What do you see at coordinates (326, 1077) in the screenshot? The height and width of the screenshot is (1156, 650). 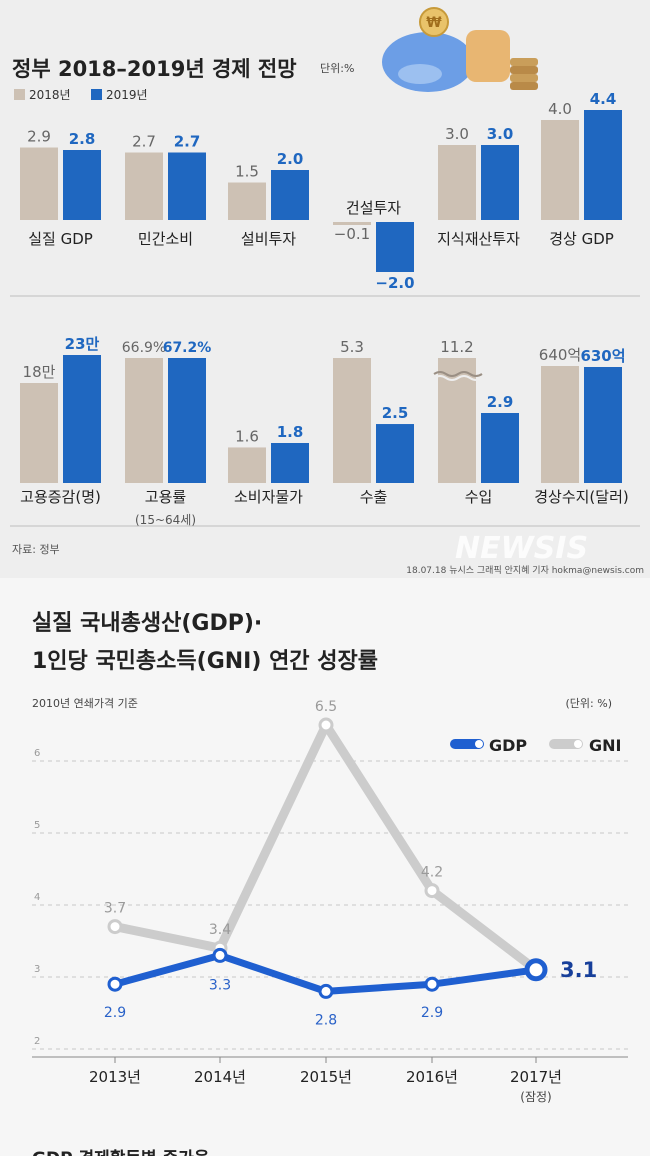 I see `x-tick-label: 2015년` at bounding box center [326, 1077].